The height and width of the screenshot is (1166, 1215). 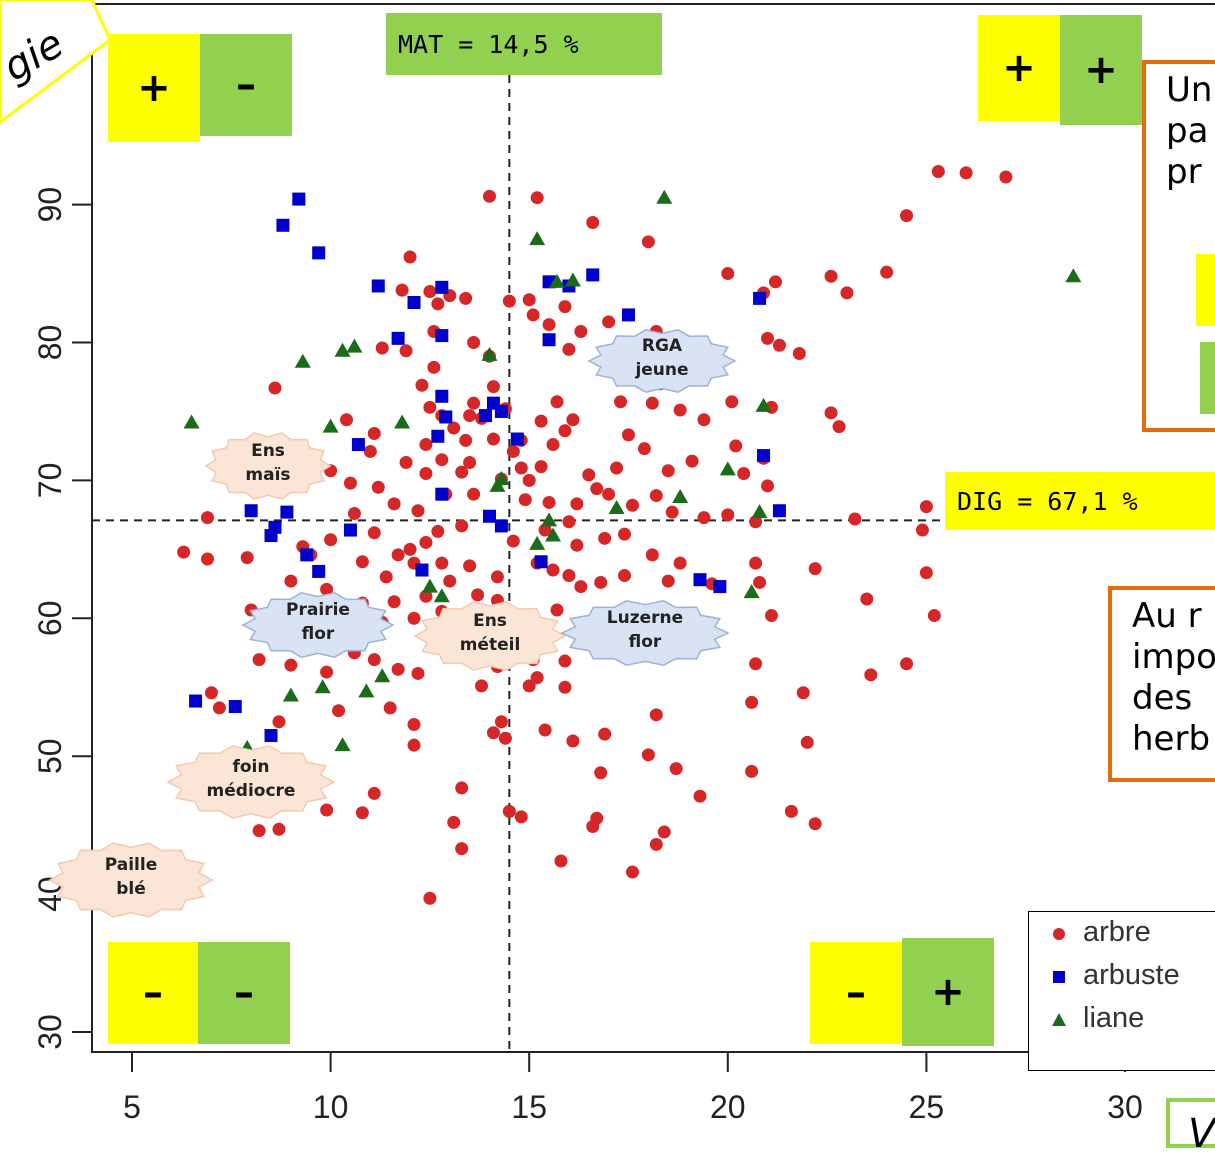 I want to click on y-tick-label: 50, so click(x=50, y=756).